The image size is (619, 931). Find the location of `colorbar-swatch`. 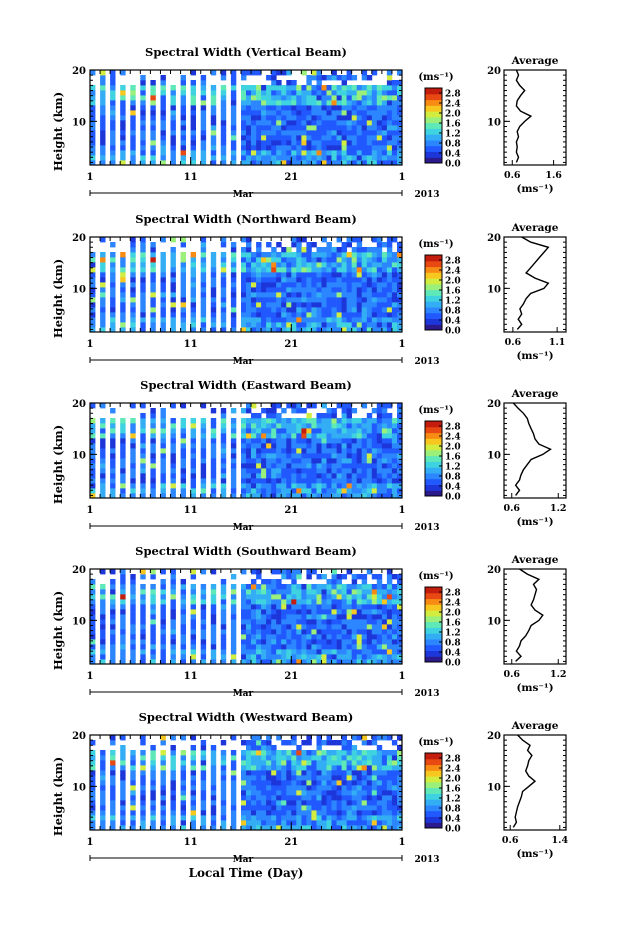

colorbar-swatch is located at coordinates (433, 659).